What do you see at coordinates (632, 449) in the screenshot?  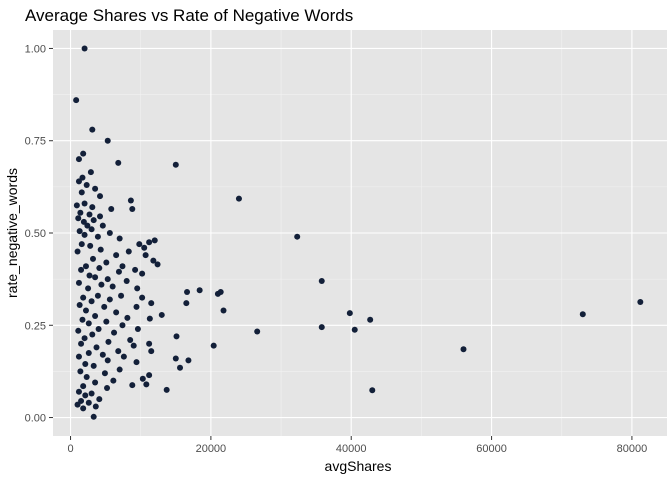 I see `x-tick-label: 80000` at bounding box center [632, 449].